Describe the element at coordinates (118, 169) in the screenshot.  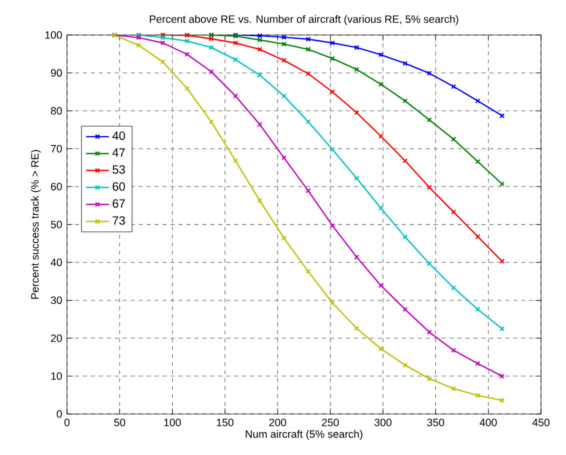
I see `legend-label: 53` at that location.